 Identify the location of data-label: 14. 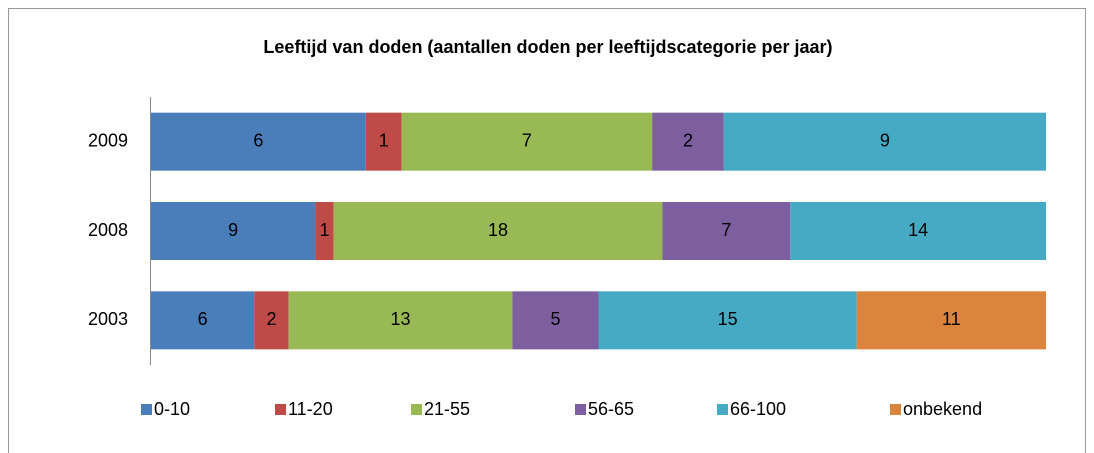
(918, 230).